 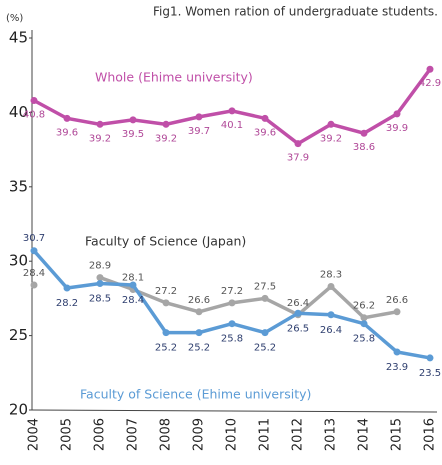 What do you see at coordinates (397, 128) in the screenshot?
I see `data-label: 39.9` at bounding box center [397, 128].